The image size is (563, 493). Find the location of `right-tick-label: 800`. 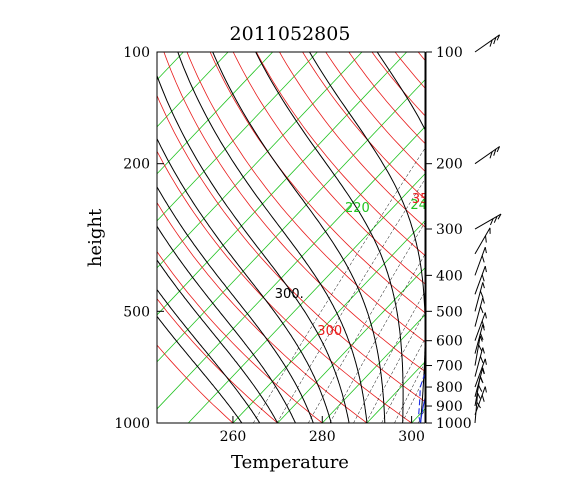

right-tick-label: 800 is located at coordinates (449, 388).